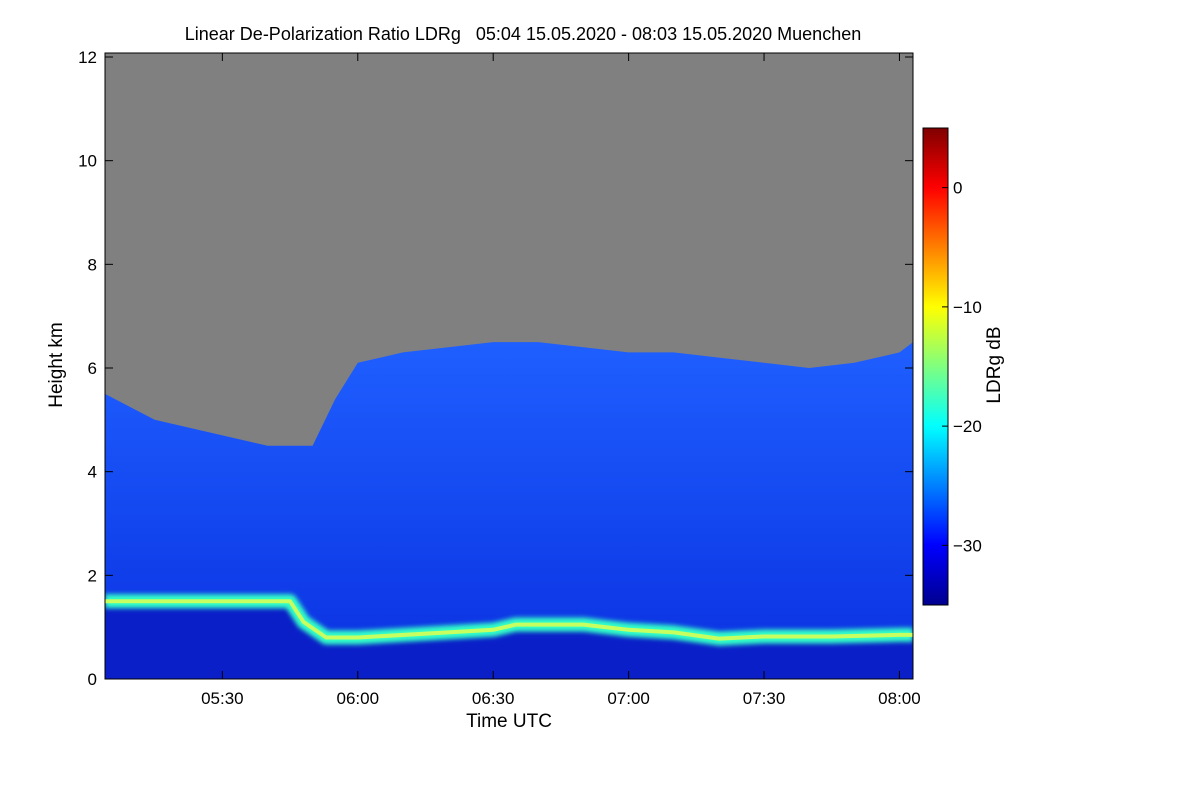 This screenshot has width=1200, height=800. I want to click on x-axis-label: Time UTC, so click(509, 721).